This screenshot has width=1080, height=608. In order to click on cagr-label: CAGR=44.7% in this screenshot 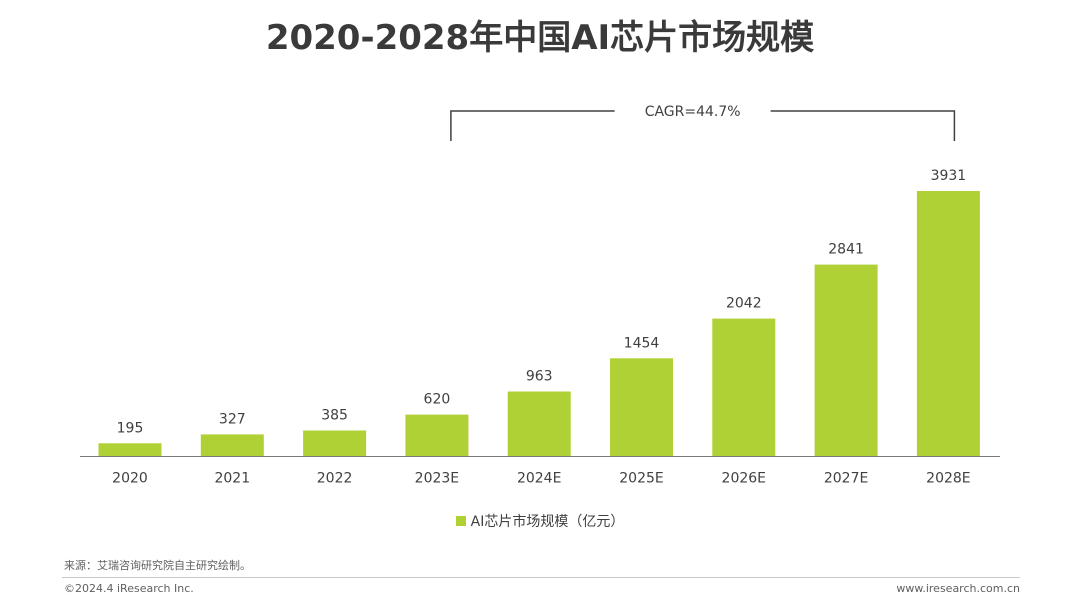, I will do `click(693, 112)`.